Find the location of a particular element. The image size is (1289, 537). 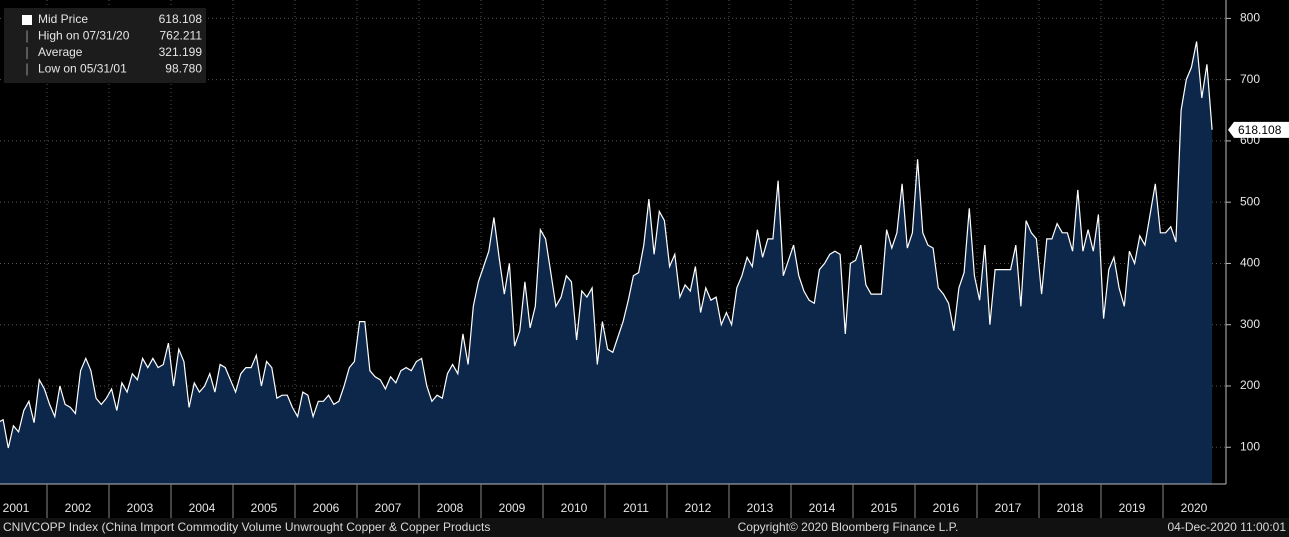

x-tick-label: 2010 is located at coordinates (574, 508).